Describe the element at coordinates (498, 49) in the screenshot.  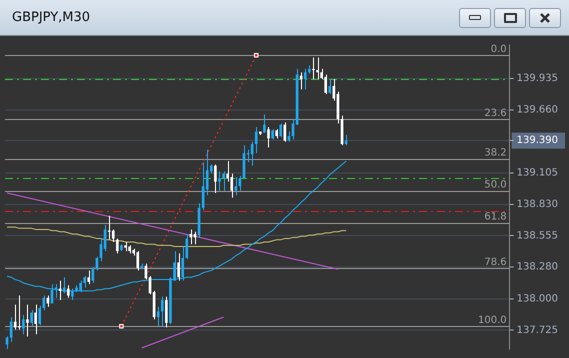
I see `annotation: 0.0` at that location.